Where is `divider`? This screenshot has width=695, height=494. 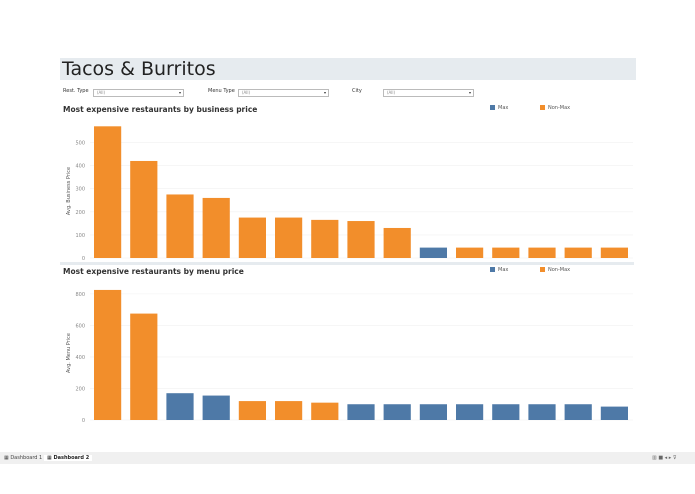
divider is located at coordinates (347, 263).